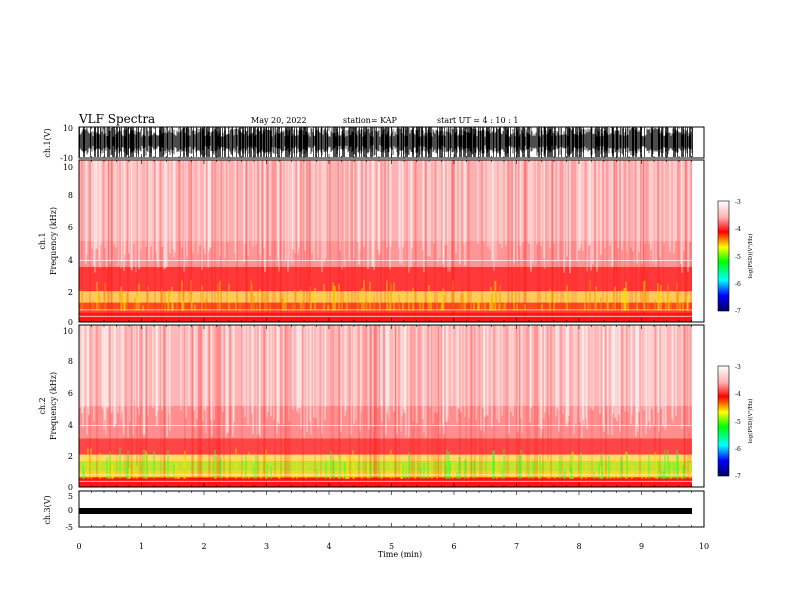 Image resolution: width=792 pixels, height=612 pixels. What do you see at coordinates (78, 546) in the screenshot?
I see `xtick-label-0: 0` at bounding box center [78, 546].